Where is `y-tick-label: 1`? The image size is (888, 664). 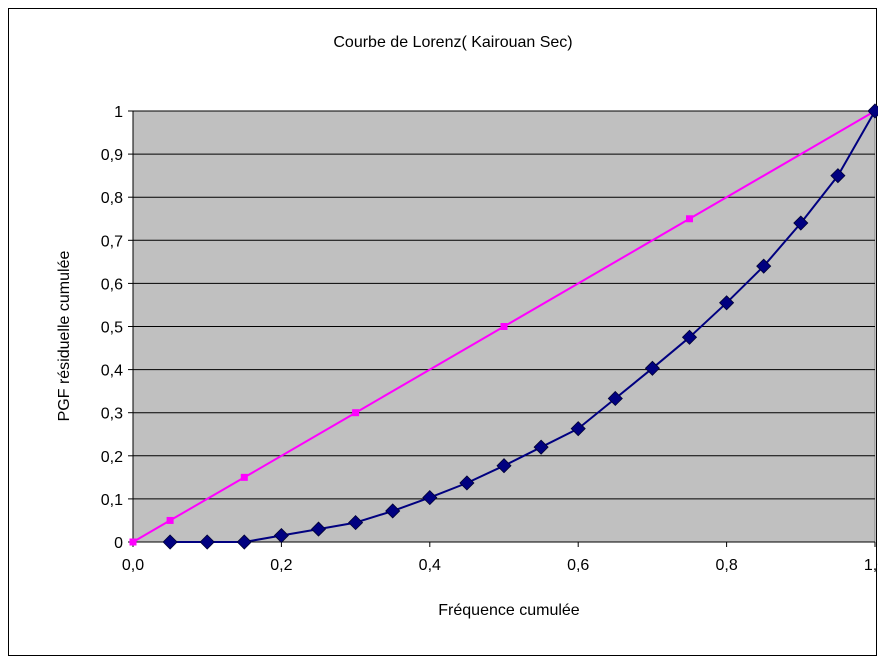
y-tick-label: 1 is located at coordinates (118, 112).